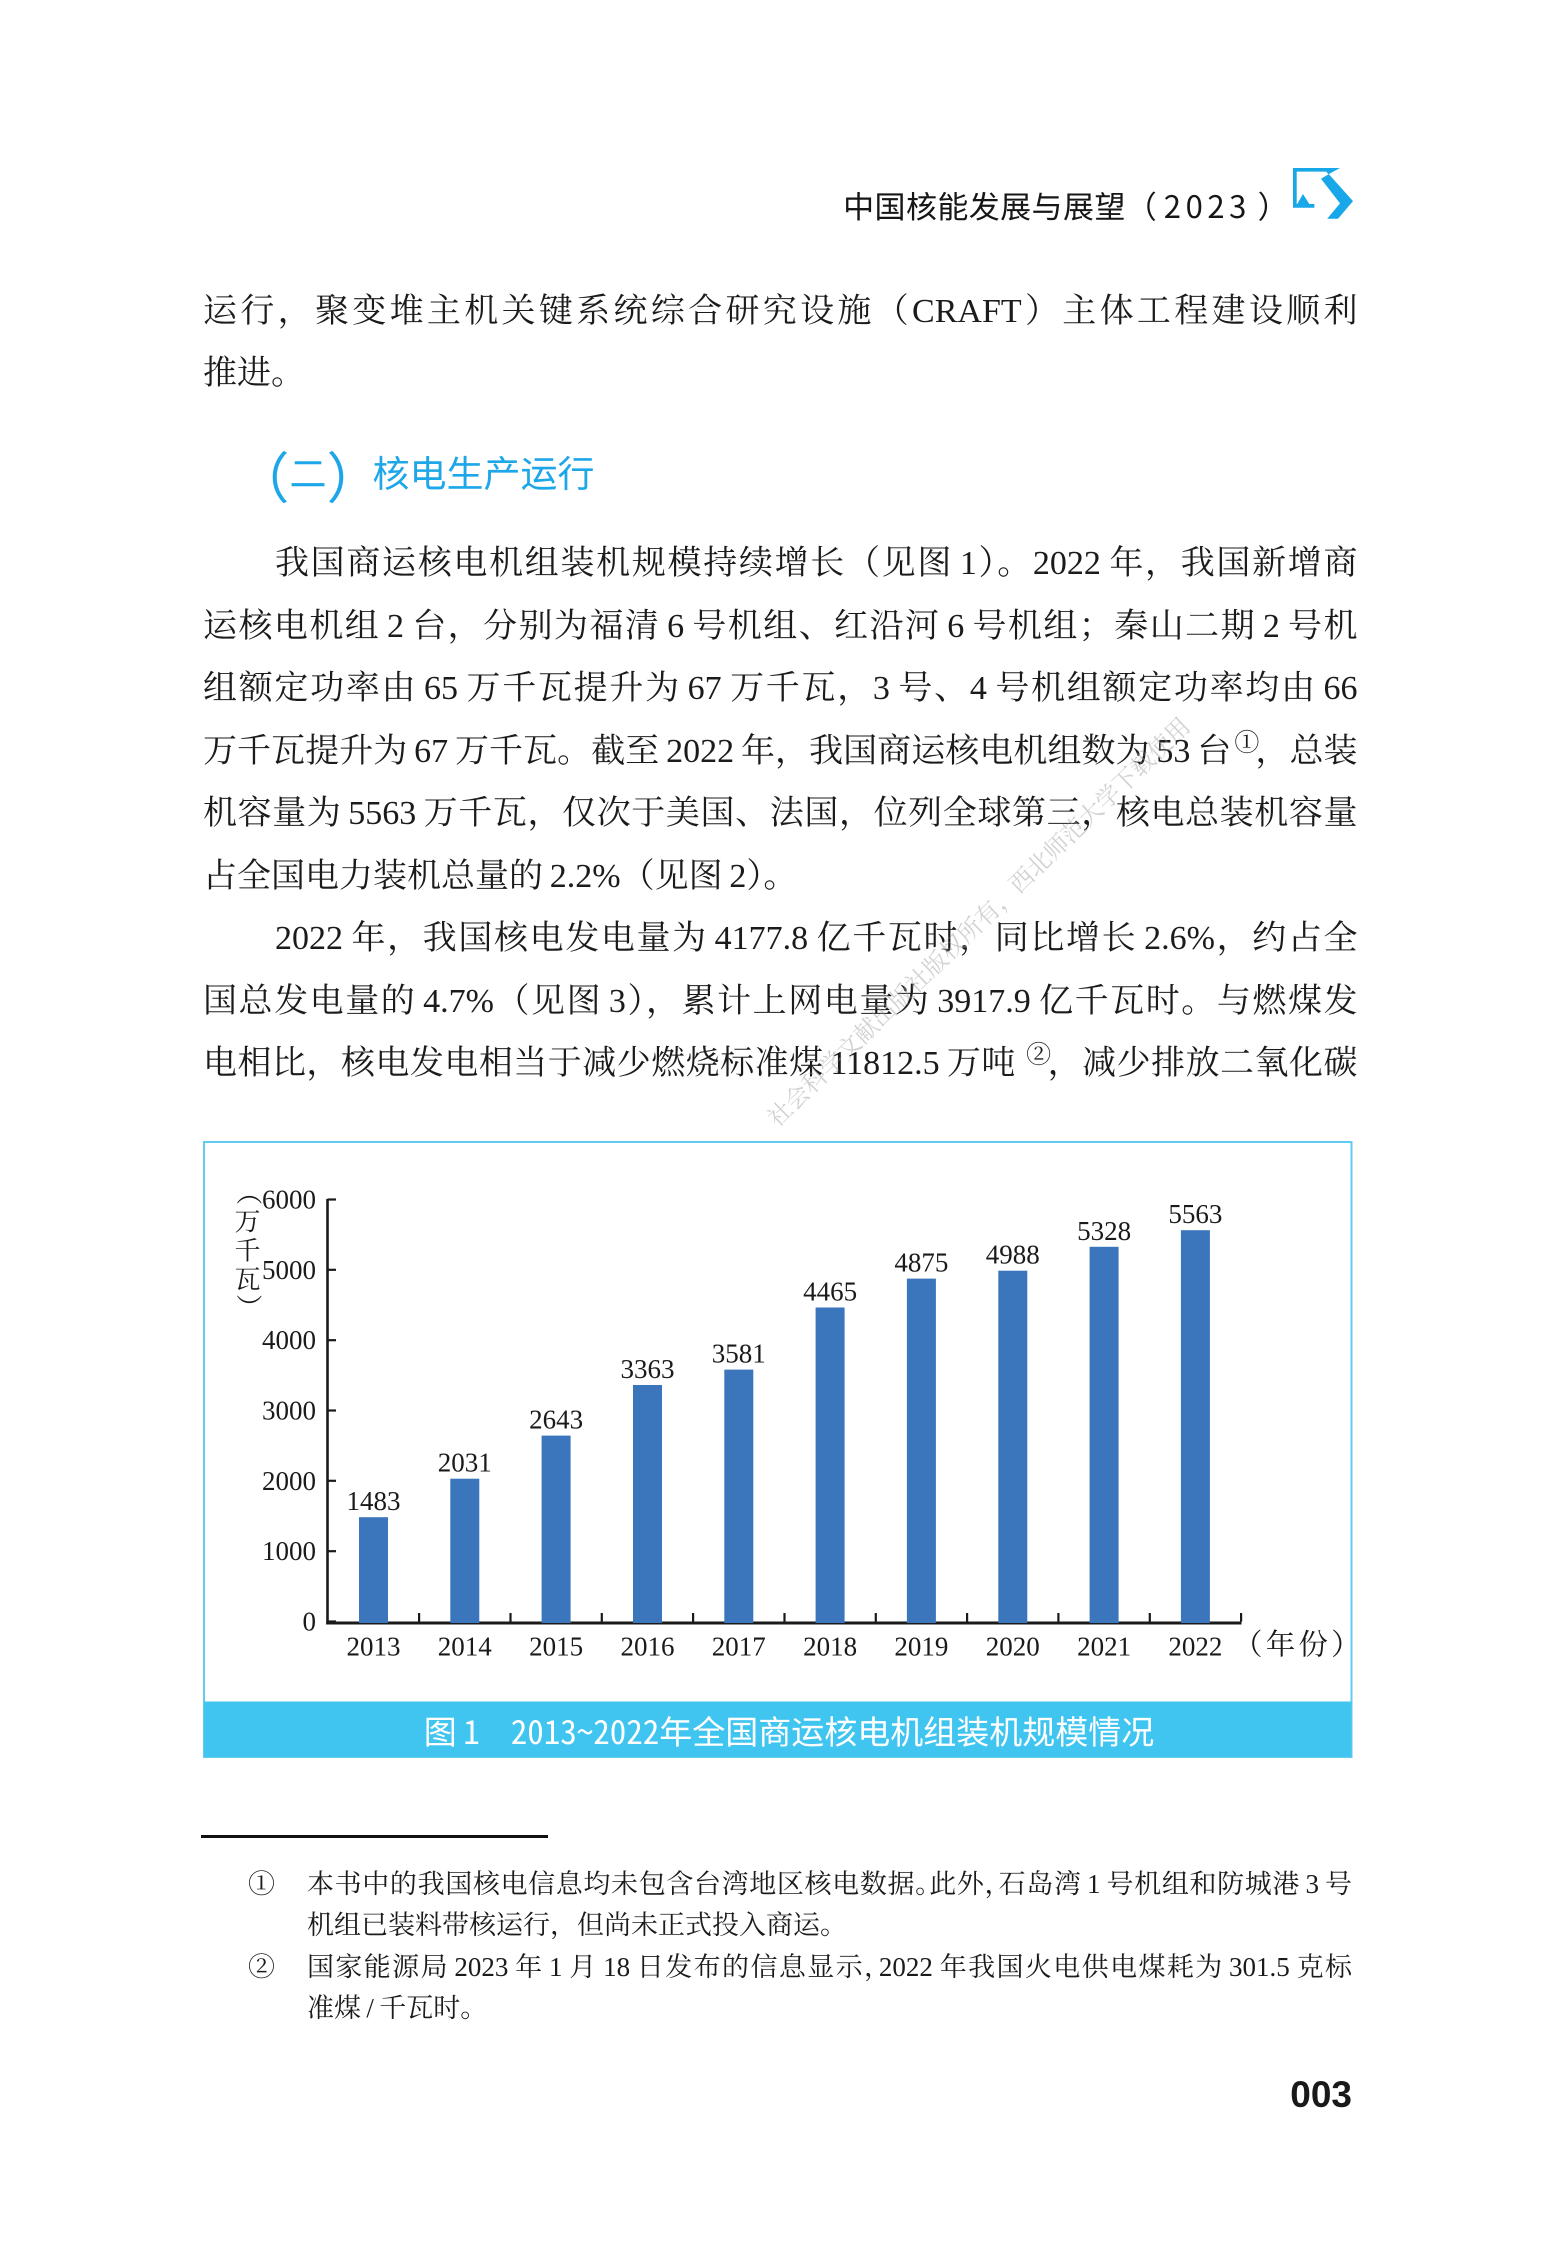  What do you see at coordinates (556, 1647) in the screenshot?
I see `svg-text: 2015` at bounding box center [556, 1647].